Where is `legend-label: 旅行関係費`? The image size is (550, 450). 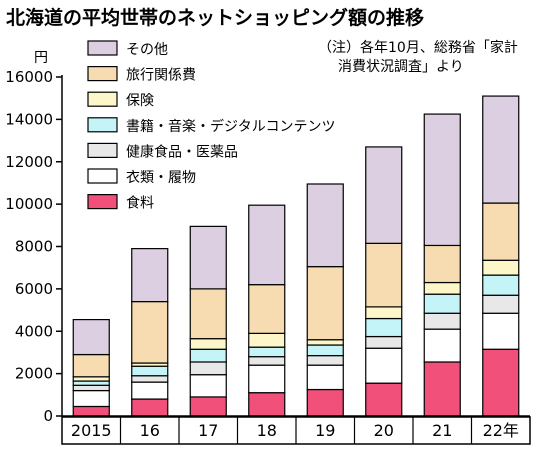
legend-label: 旅行関係費 is located at coordinates (161, 76).